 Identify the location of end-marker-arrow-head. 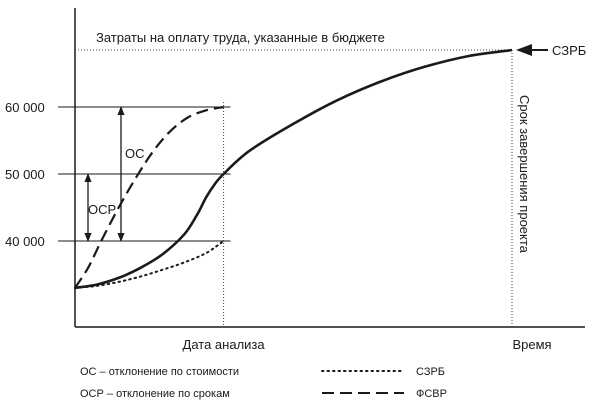
(524, 50).